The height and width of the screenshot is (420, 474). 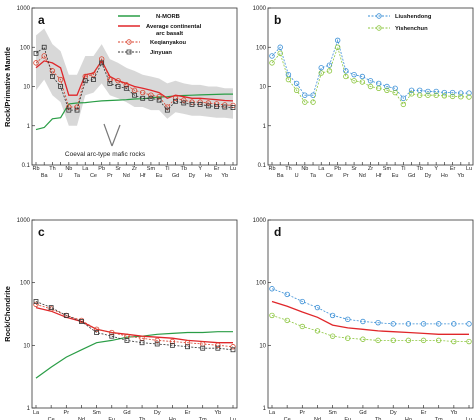 I want to click on x-tick-label-c: Dy, so click(x=157, y=413).